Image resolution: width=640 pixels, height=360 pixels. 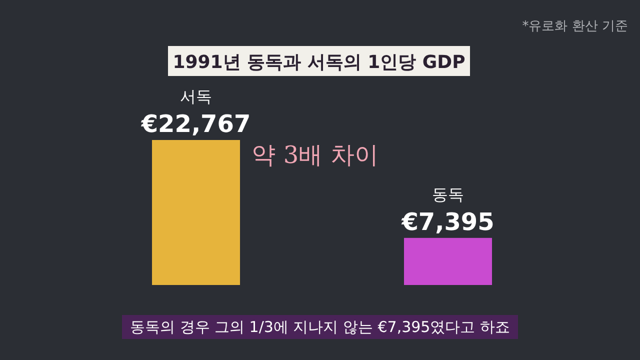 What do you see at coordinates (196, 96) in the screenshot?
I see `x-tick-label: 서독` at bounding box center [196, 96].